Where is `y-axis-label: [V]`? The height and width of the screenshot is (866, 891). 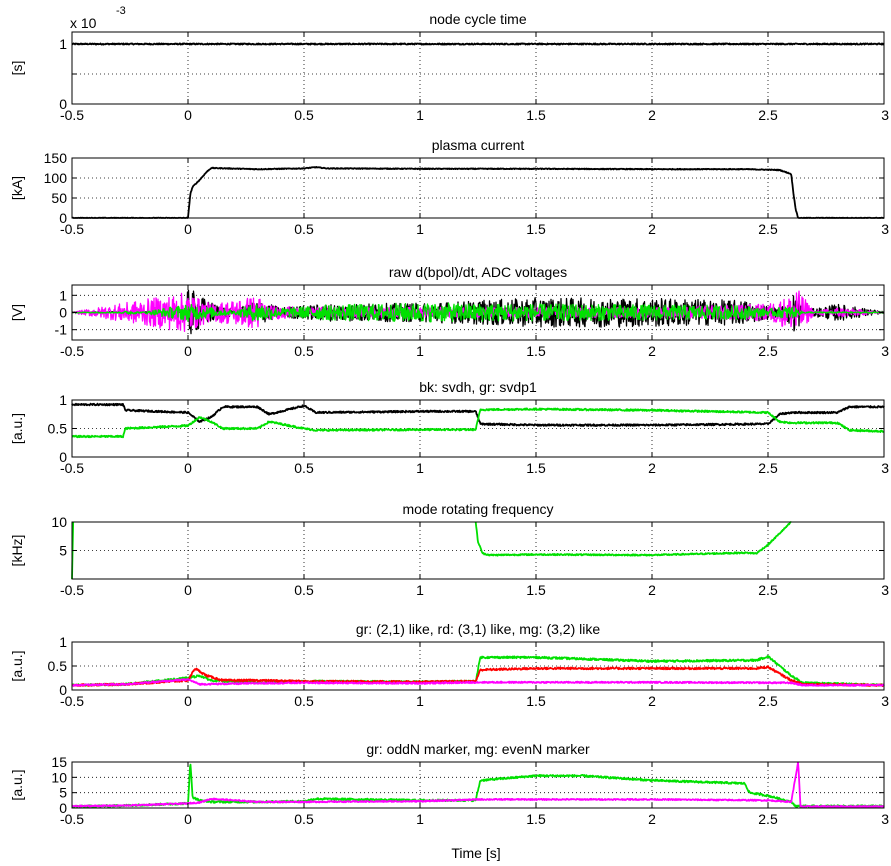
y-axis-label: [V] is located at coordinates (17, 312).